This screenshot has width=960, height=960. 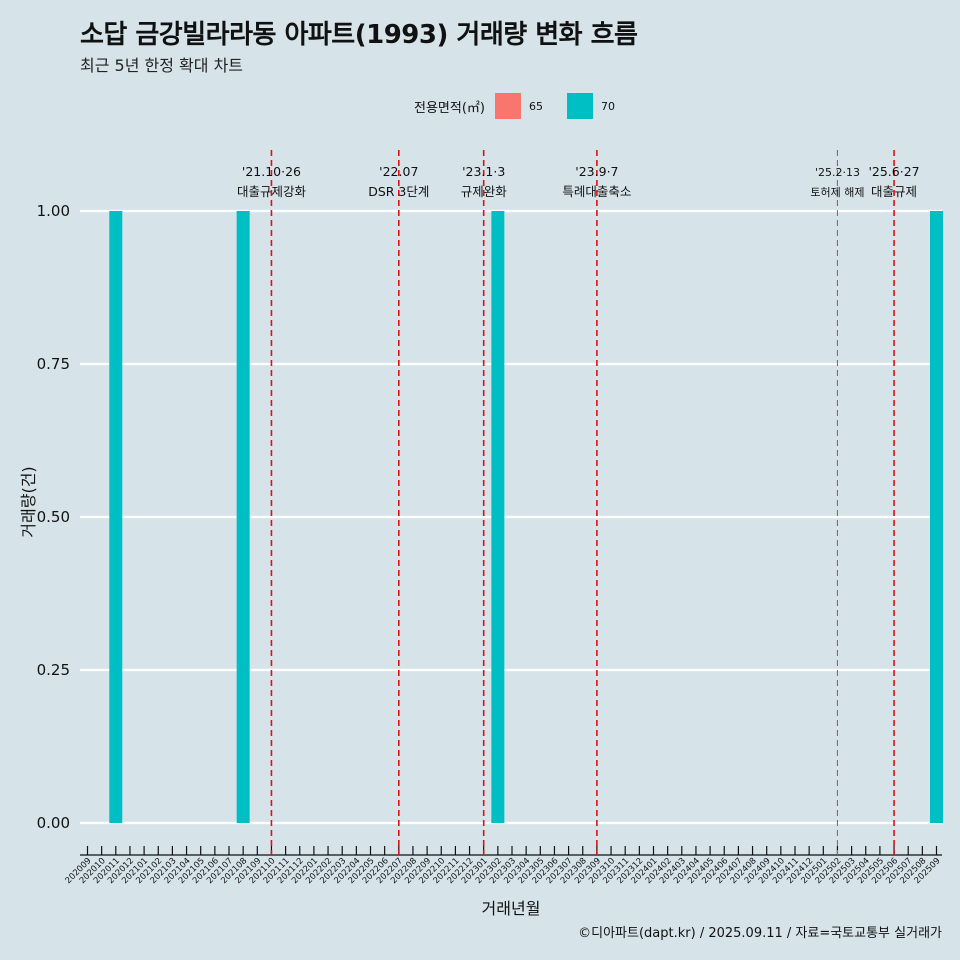 What do you see at coordinates (53, 823) in the screenshot?
I see `y-tick-label: 0.00` at bounding box center [53, 823].